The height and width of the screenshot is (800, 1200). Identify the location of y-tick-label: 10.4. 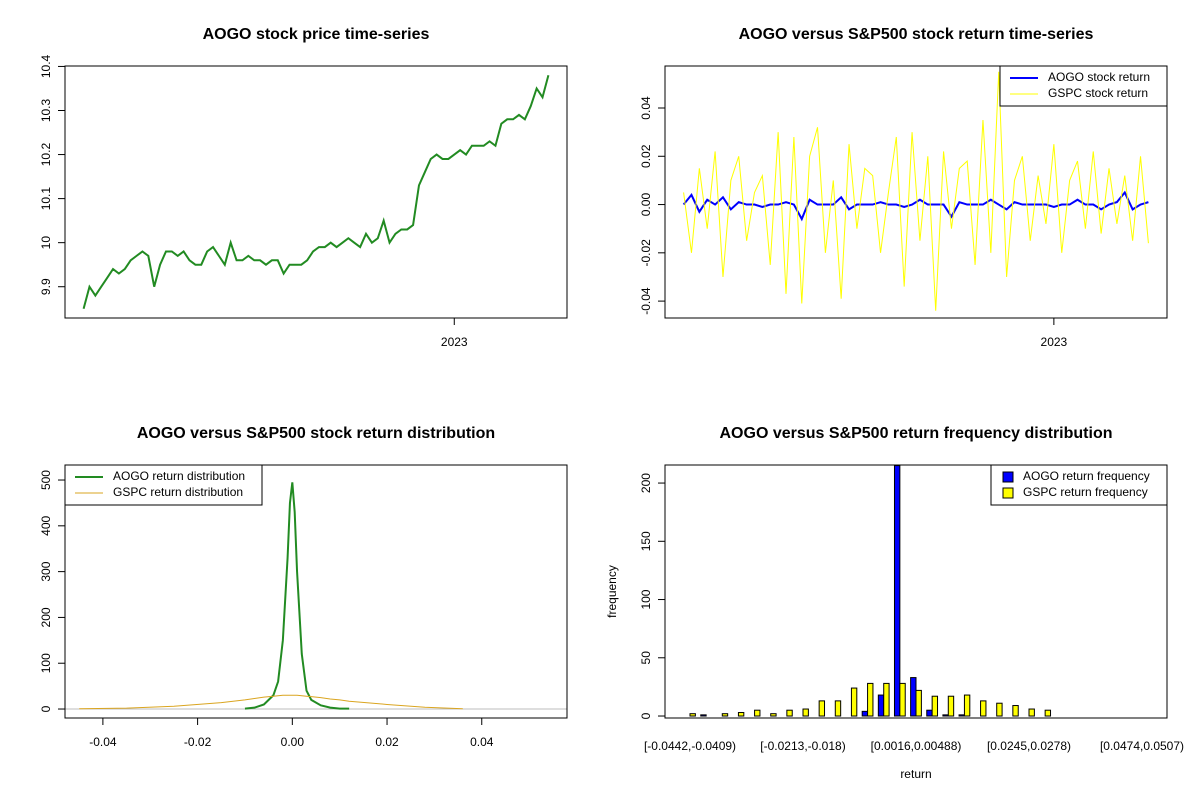
(46, 66).